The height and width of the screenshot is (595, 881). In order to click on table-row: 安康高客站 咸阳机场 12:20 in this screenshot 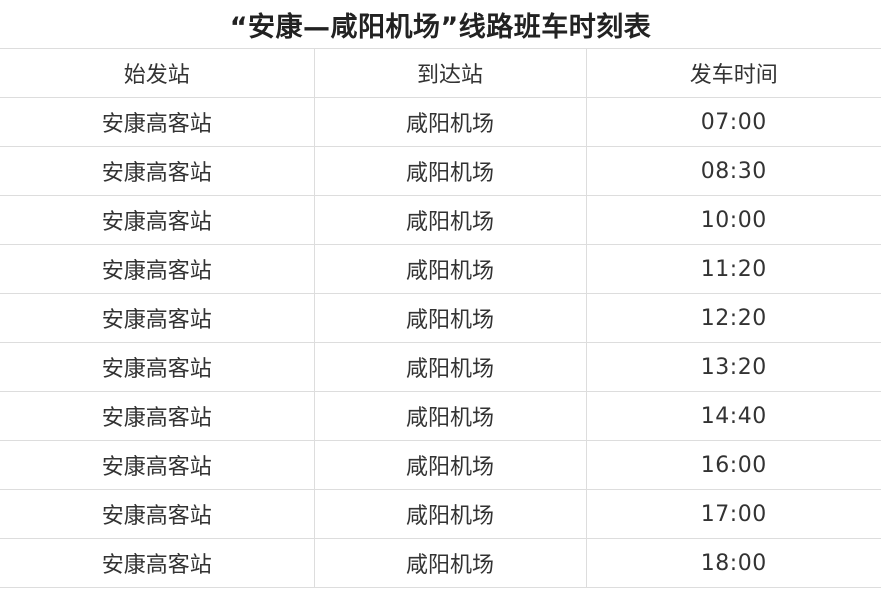, I will do `click(440, 318)`.